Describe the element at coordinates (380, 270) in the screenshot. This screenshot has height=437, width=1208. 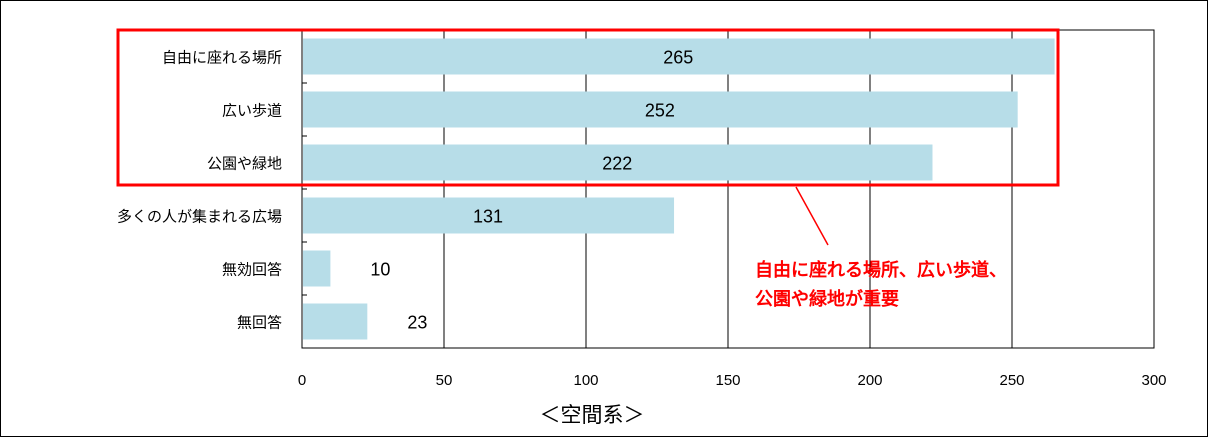
I see `bar-value-label-4: 10` at that location.